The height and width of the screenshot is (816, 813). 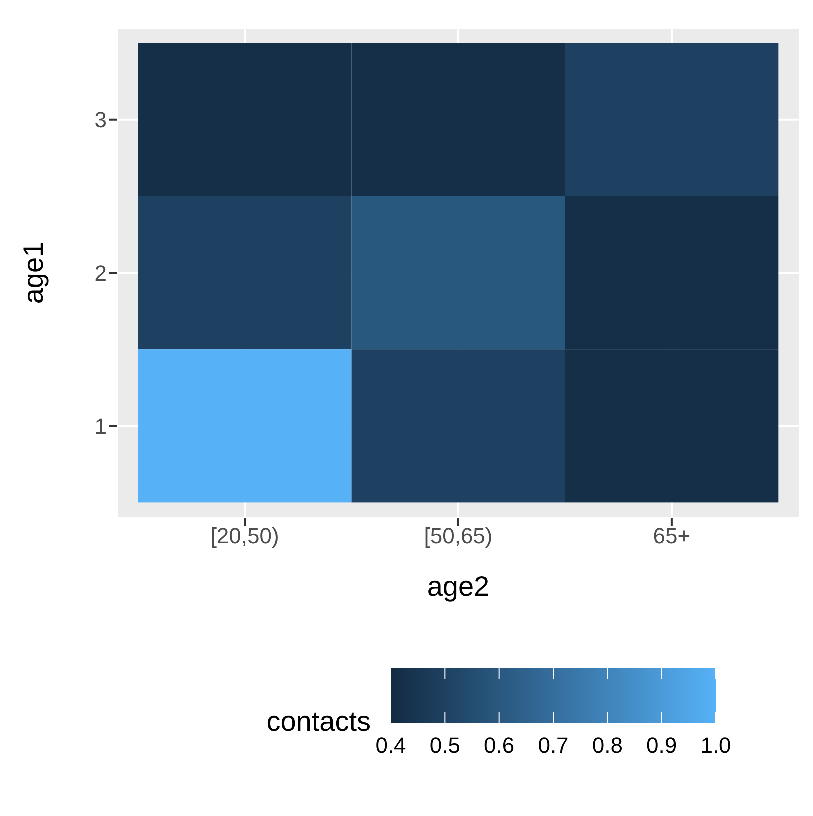 What do you see at coordinates (499, 745) in the screenshot?
I see `color-bar-label: 0.6` at bounding box center [499, 745].